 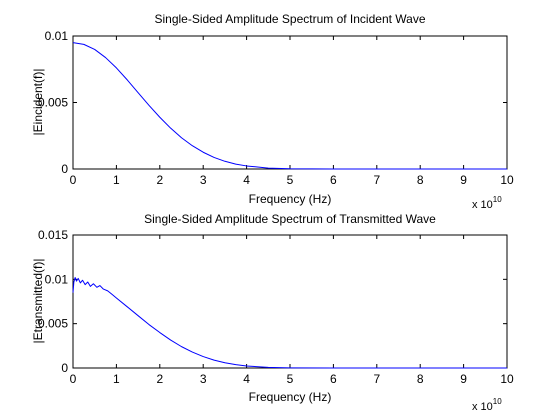 I want to click on transmitted-x-tick-label: 7, so click(x=376, y=379).